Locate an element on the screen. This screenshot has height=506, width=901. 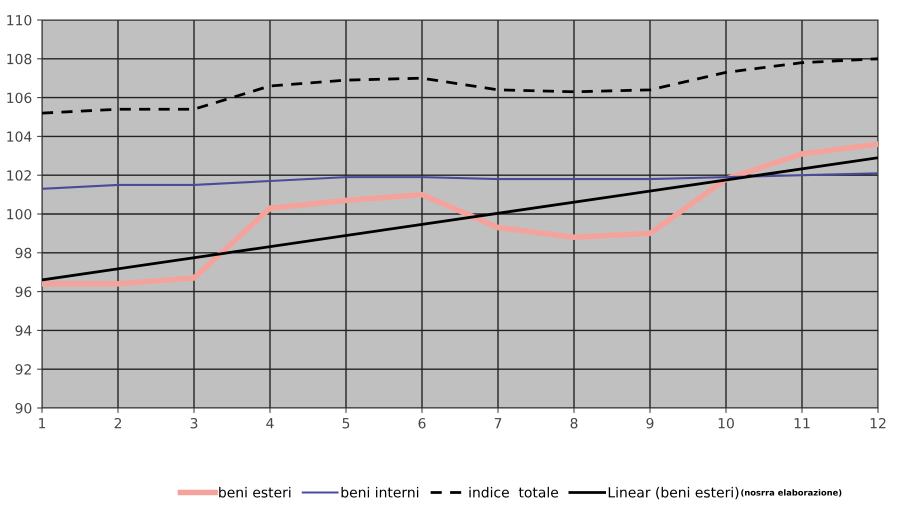
legend-label: beni esteri is located at coordinates (254, 492).